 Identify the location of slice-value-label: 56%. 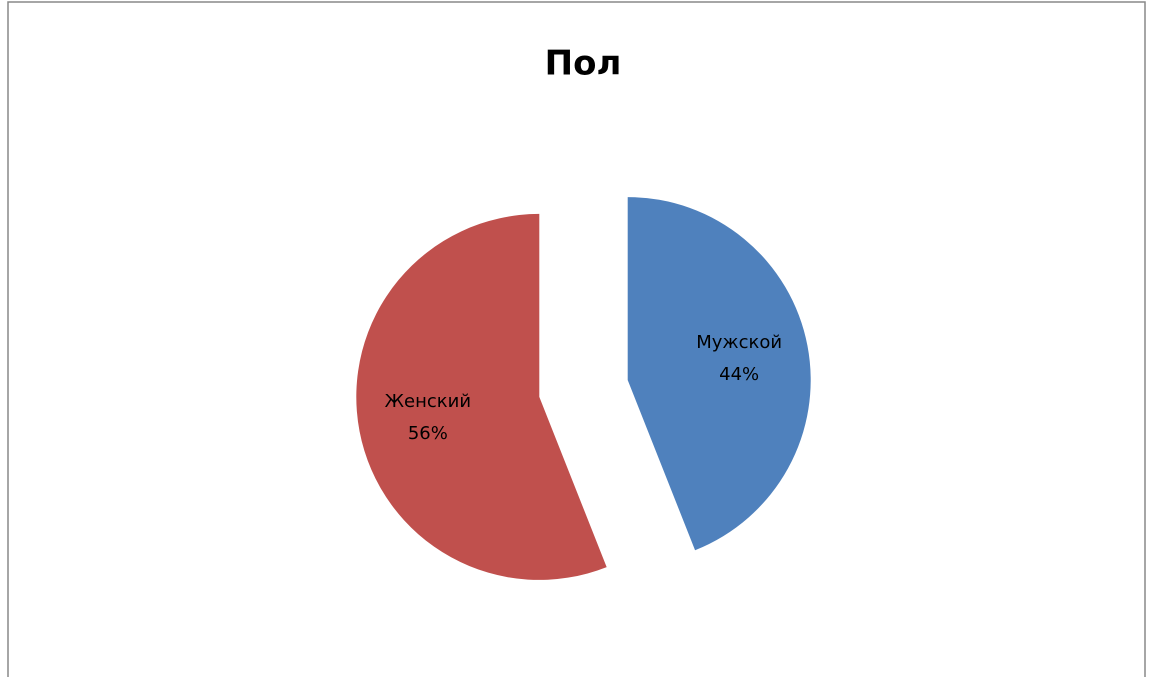
(428, 433).